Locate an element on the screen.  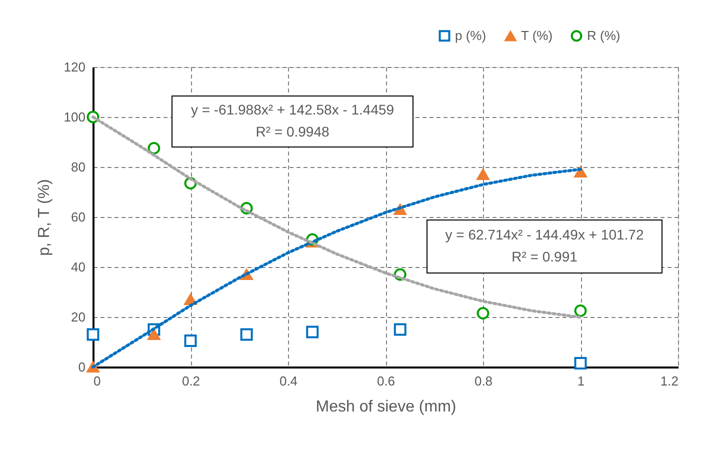
annotation: y = -61.988x² + 142.58x - 1.4459 R² = 0.9948 is located at coordinates (292, 121).